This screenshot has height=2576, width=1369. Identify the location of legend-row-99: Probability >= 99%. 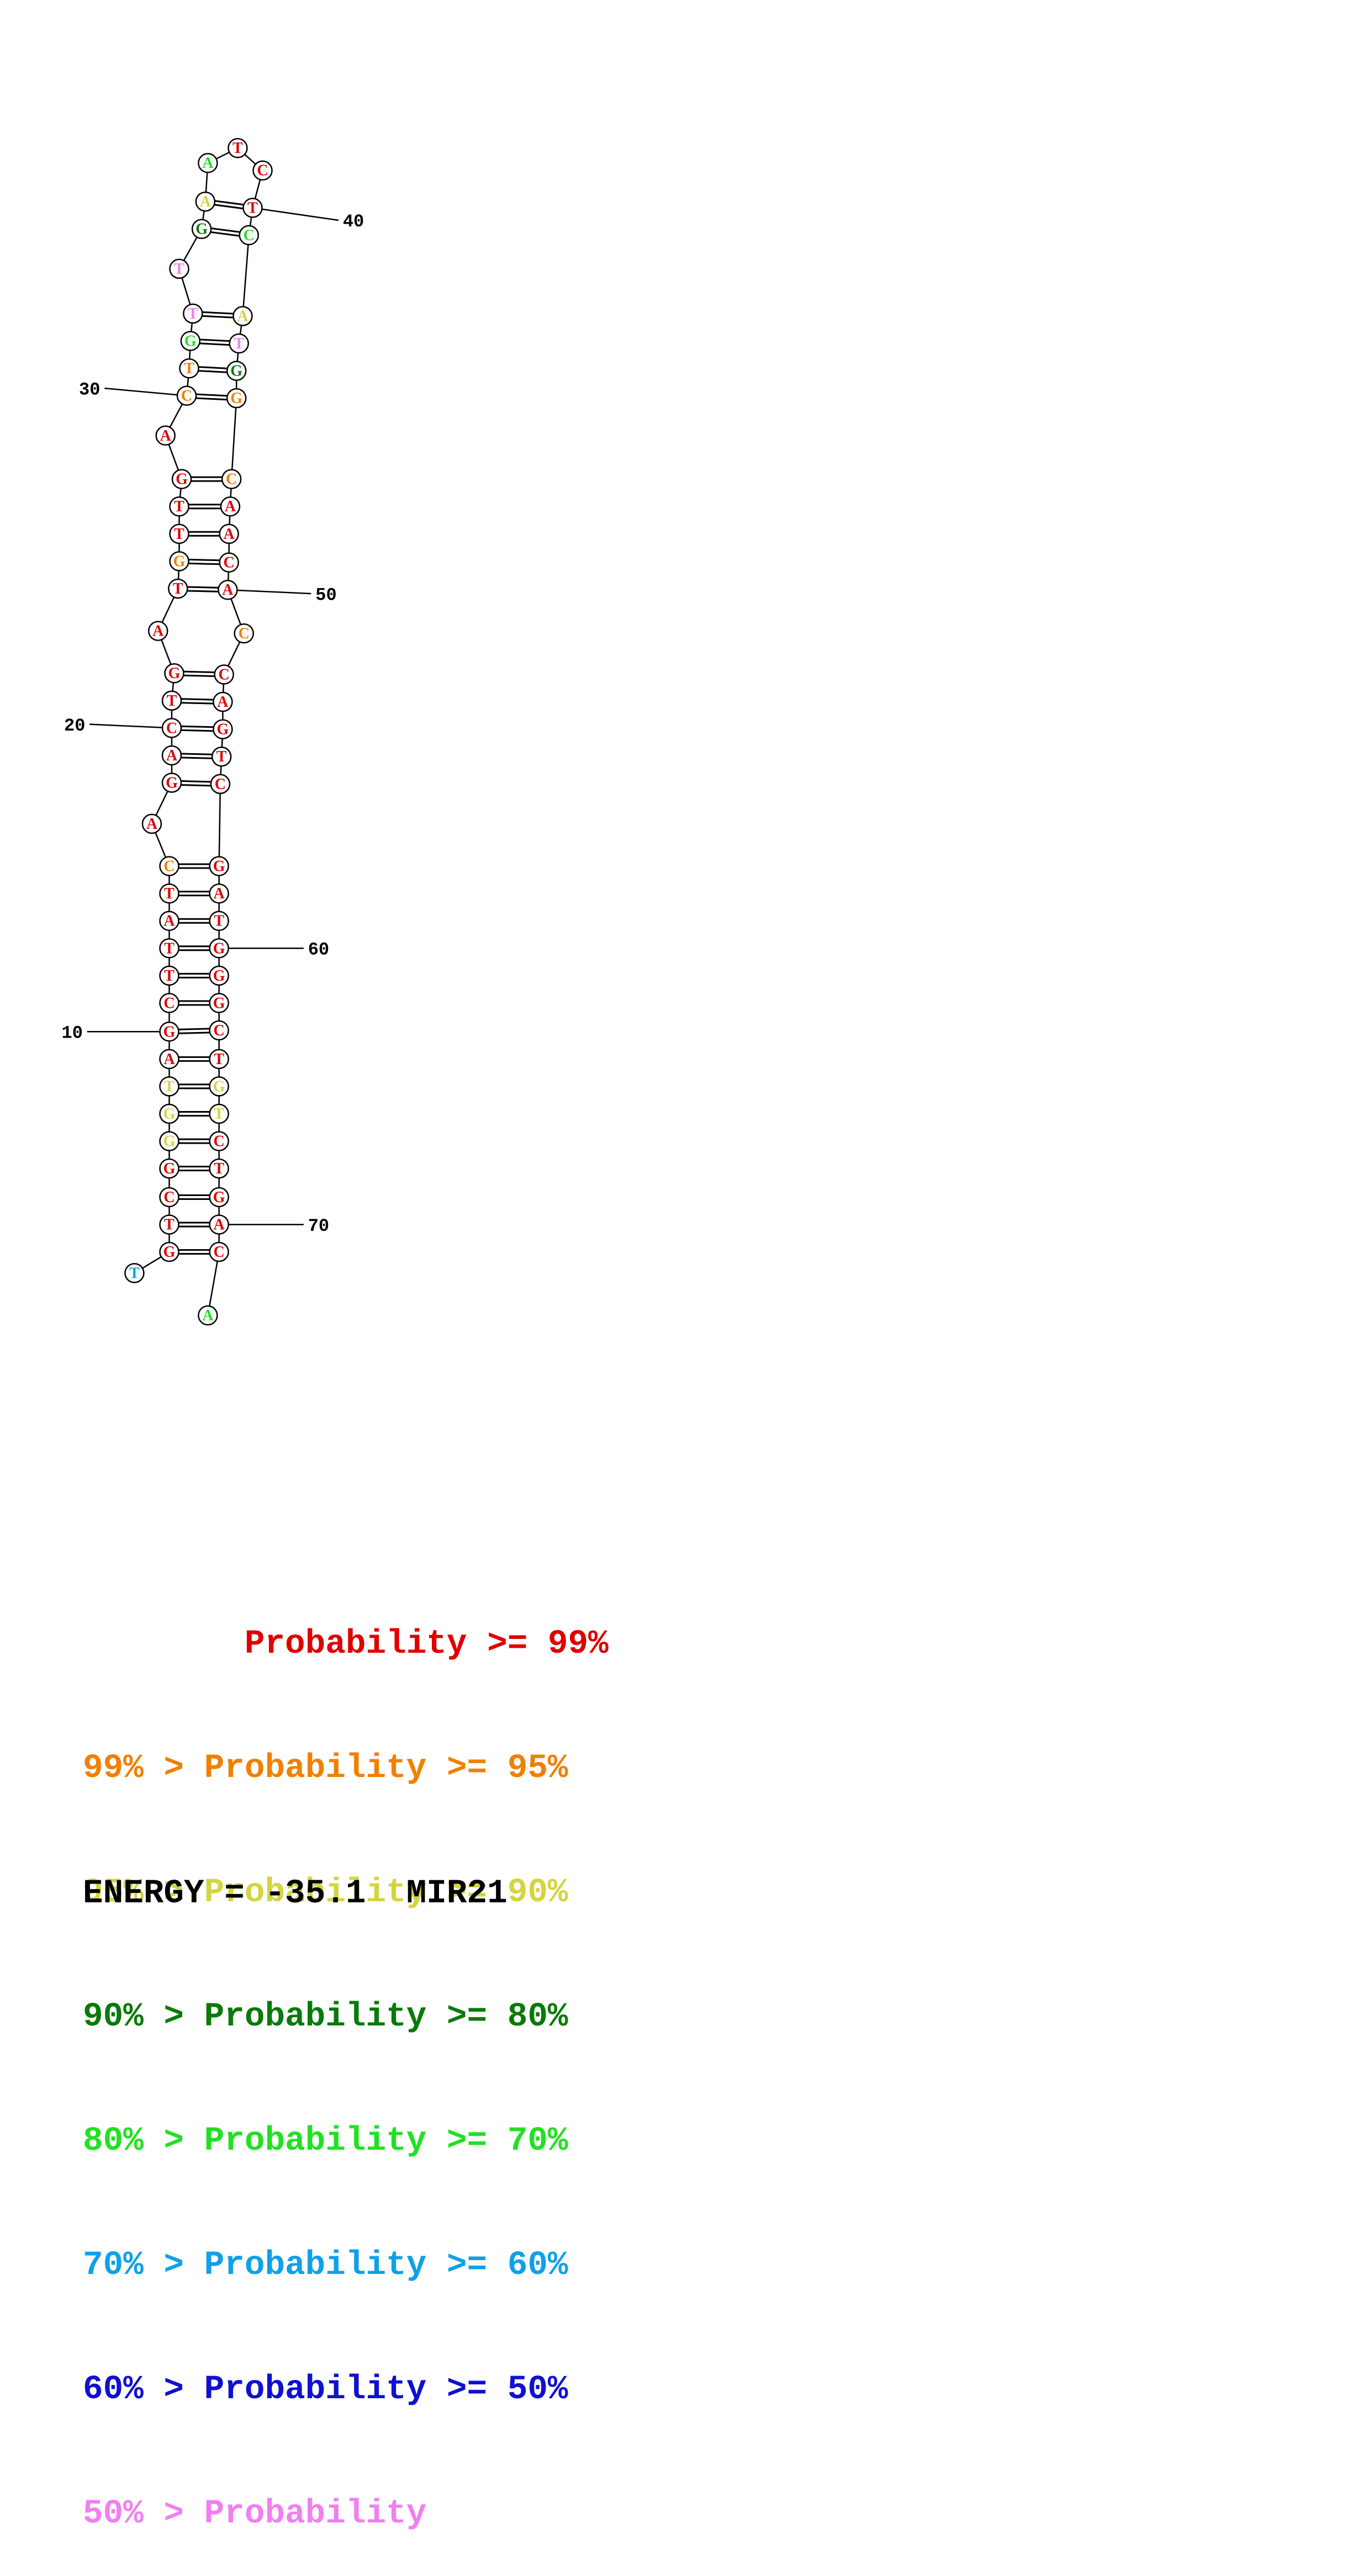
(346, 1644).